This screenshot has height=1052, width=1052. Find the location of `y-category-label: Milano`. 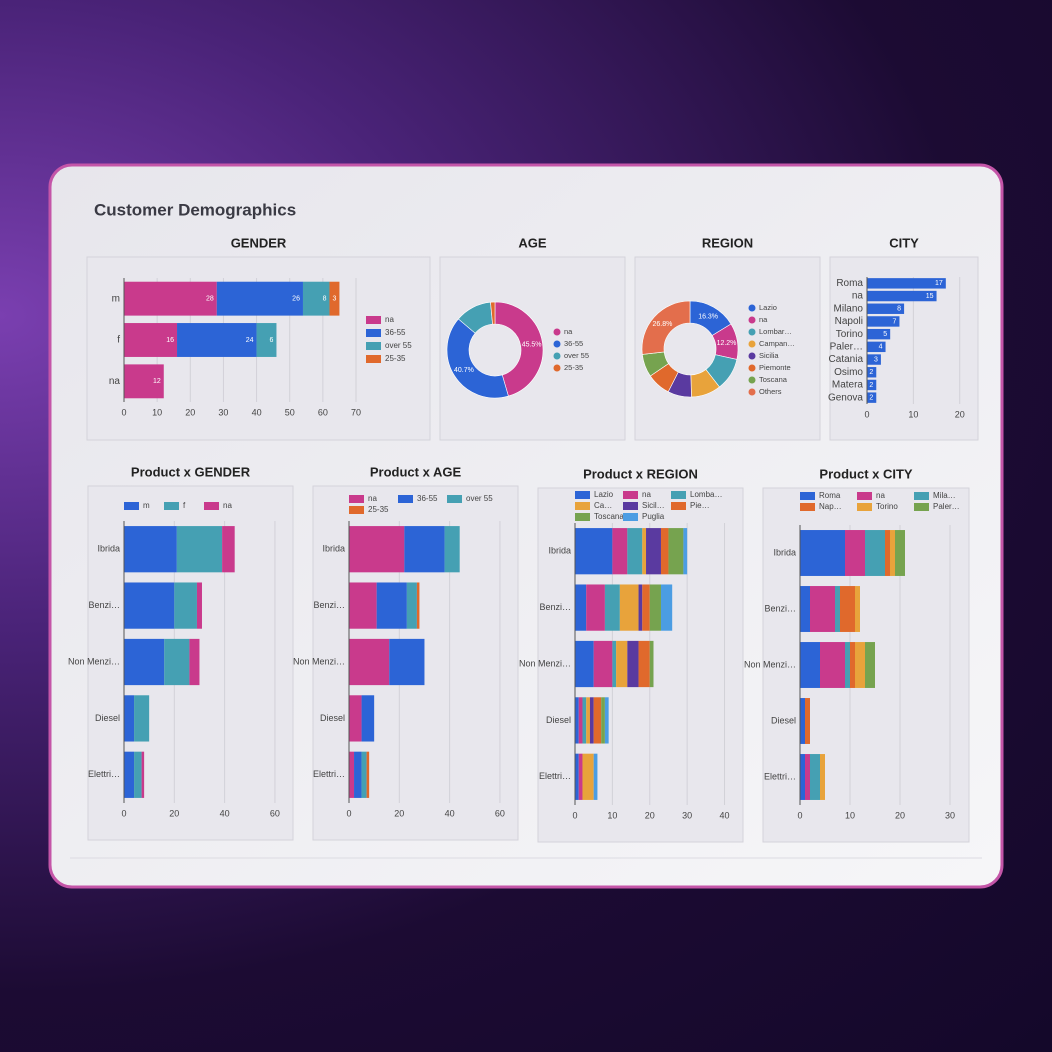

y-category-label: Milano is located at coordinates (849, 308).